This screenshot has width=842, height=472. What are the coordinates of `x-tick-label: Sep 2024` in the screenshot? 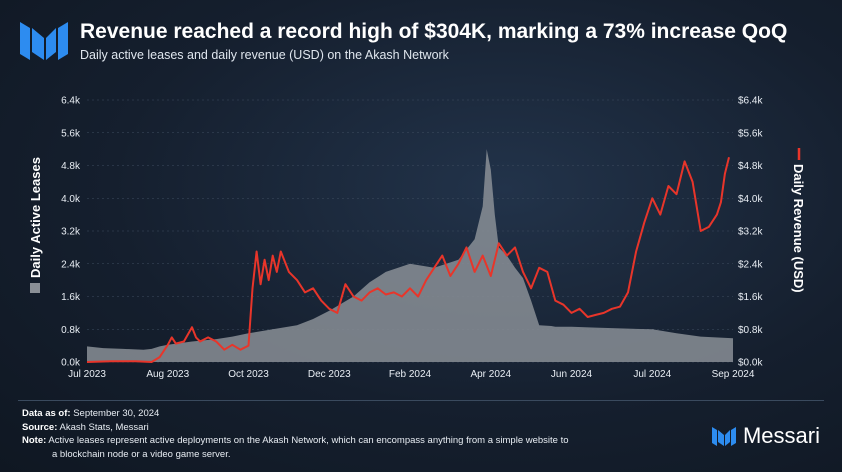 It's located at (733, 374).